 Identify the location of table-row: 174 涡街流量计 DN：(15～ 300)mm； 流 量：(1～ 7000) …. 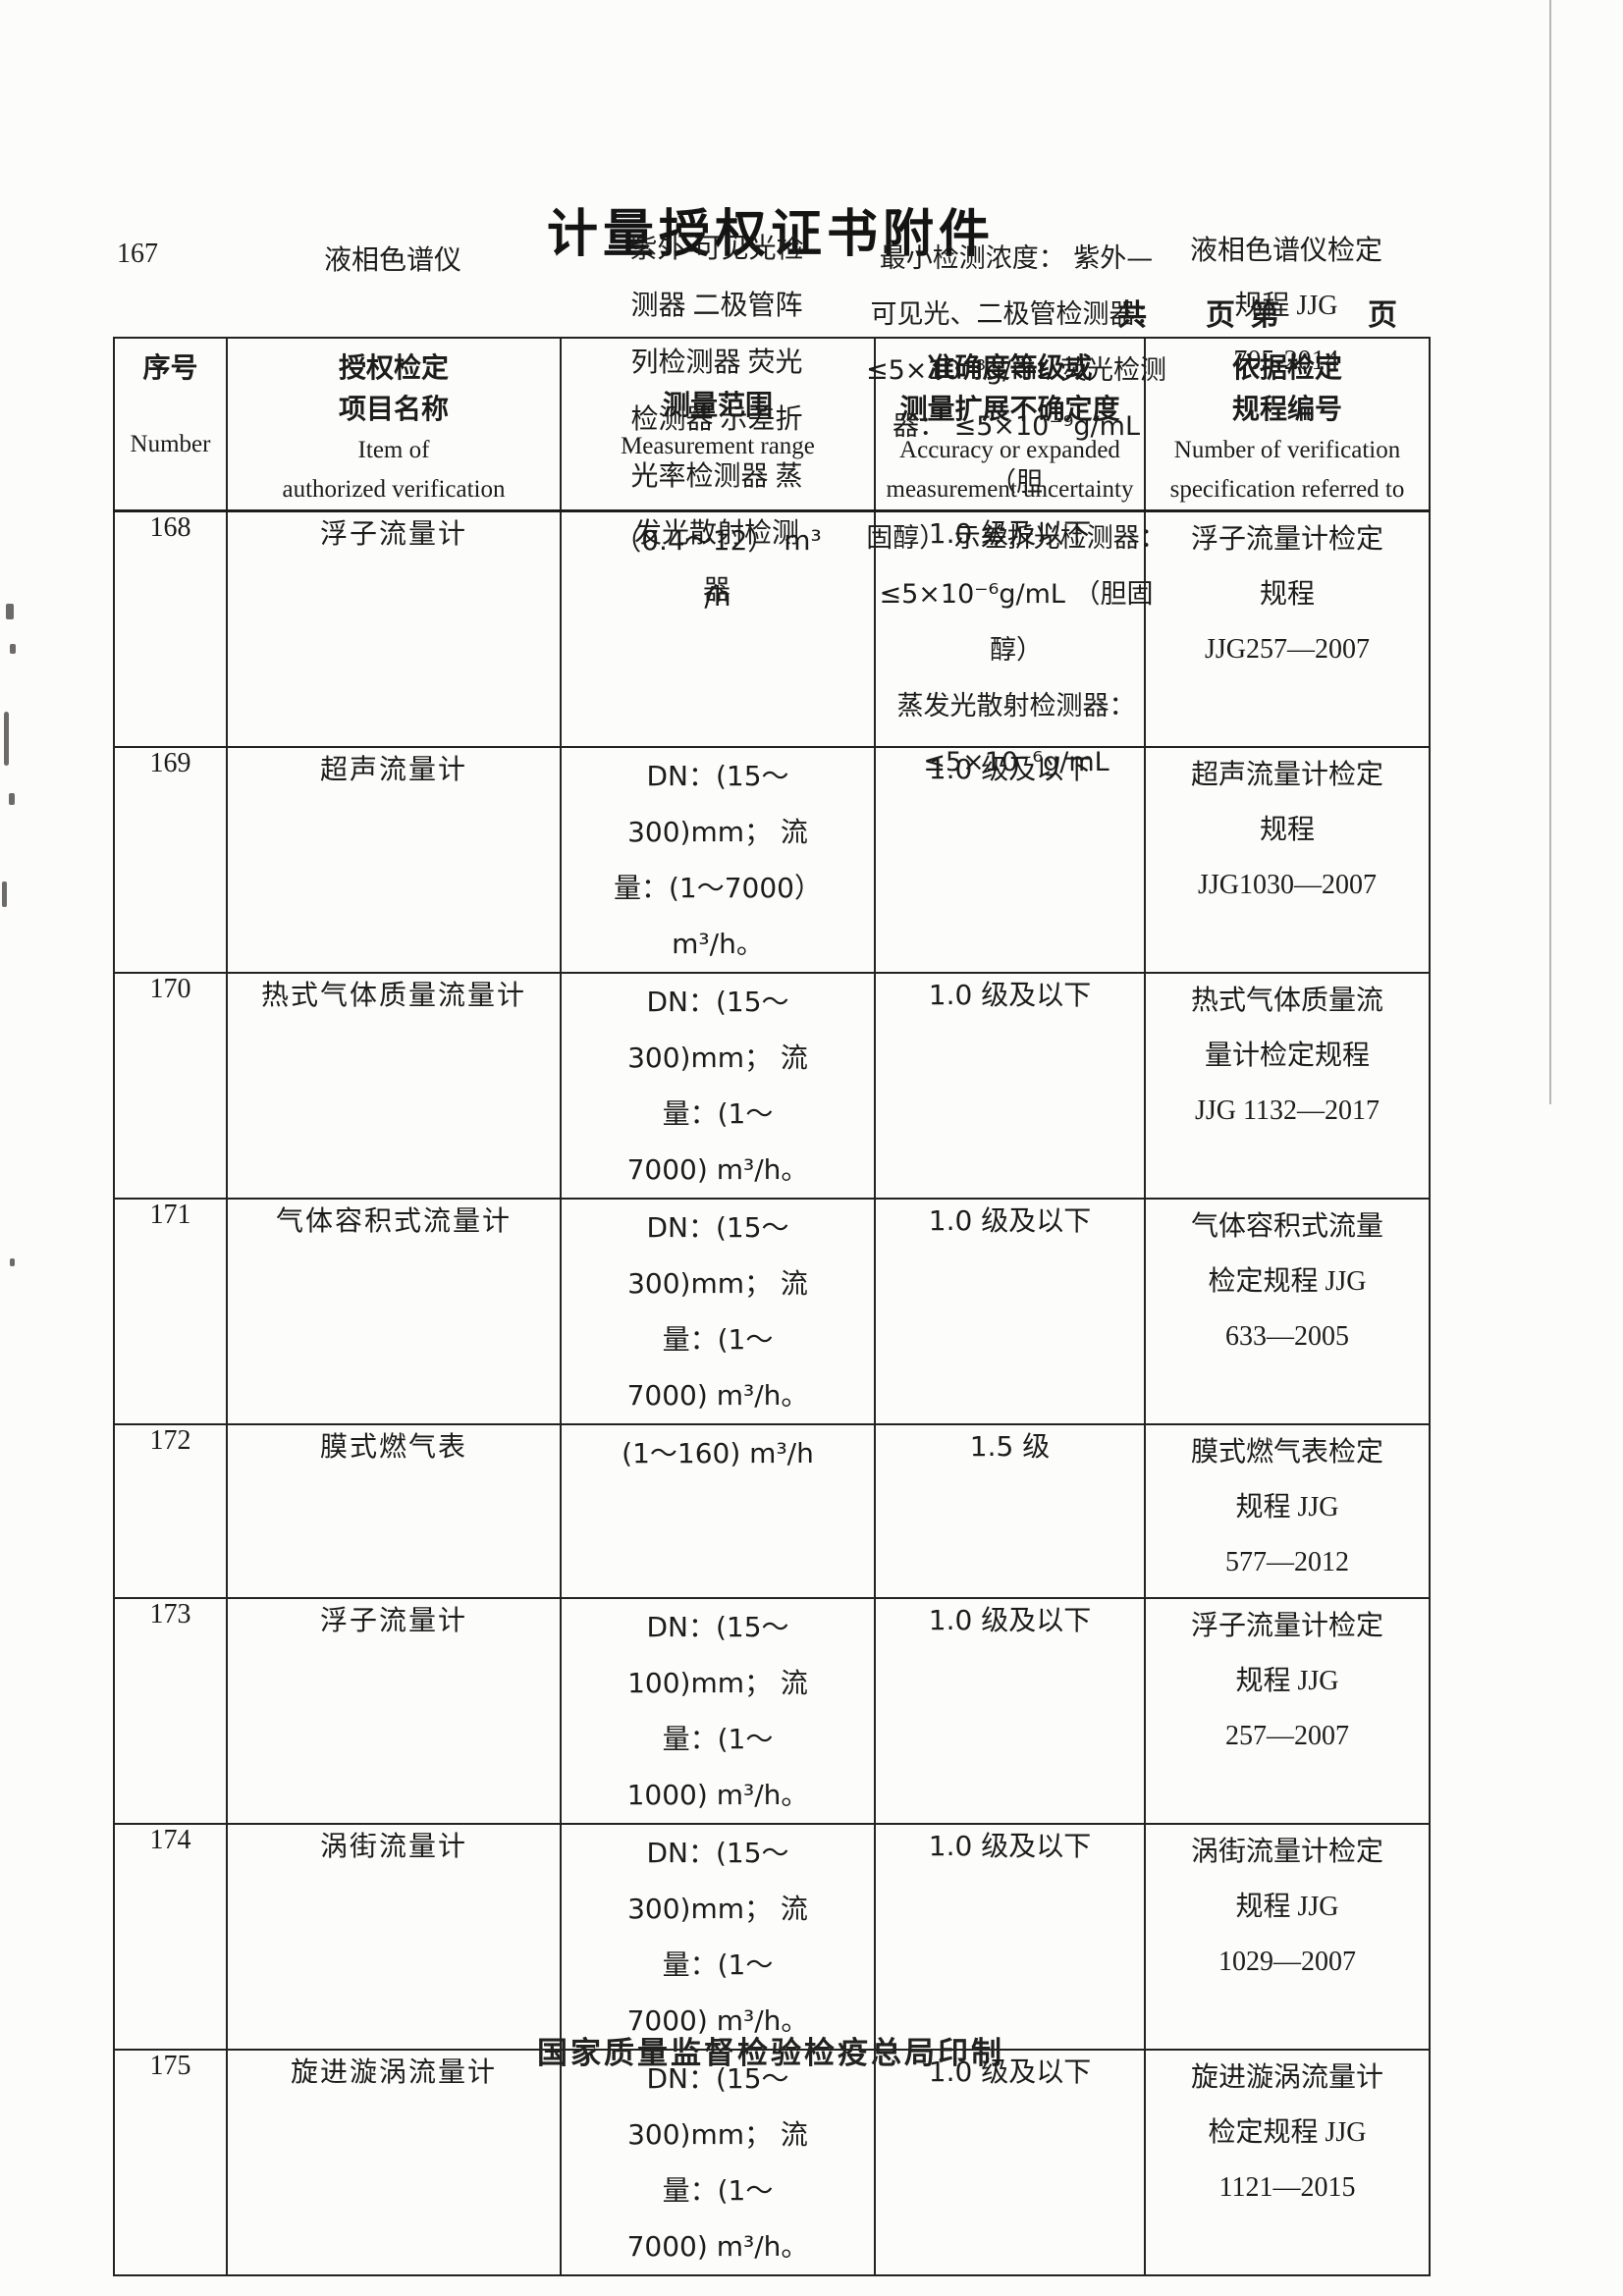
(772, 1936).